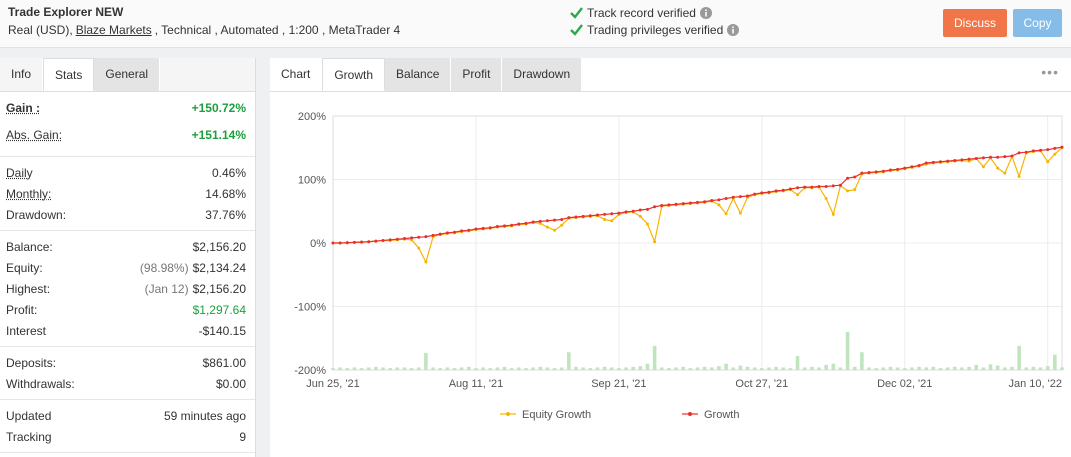 The width and height of the screenshot is (1071, 457). Describe the element at coordinates (22, 74) in the screenshot. I see `tab: Info` at that location.